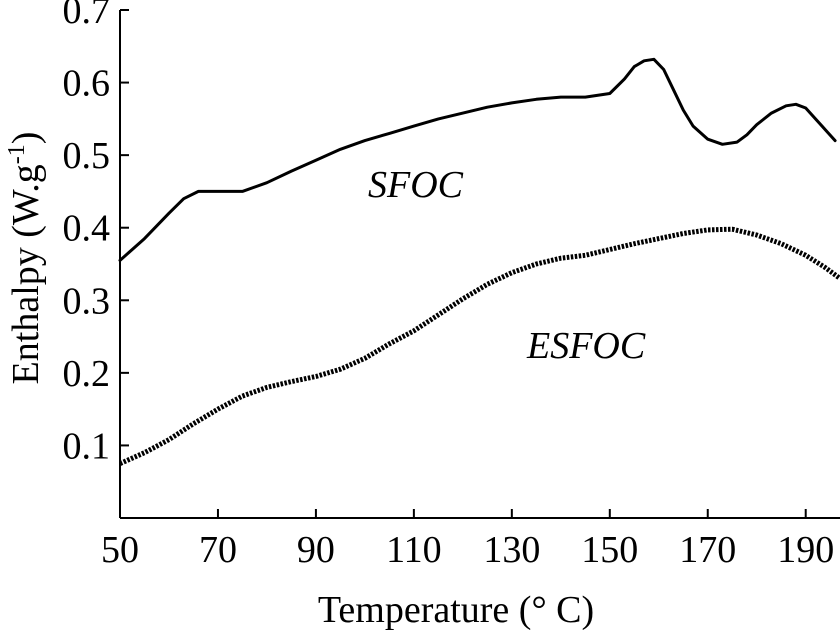 Image resolution: width=840 pixels, height=630 pixels. What do you see at coordinates (416, 185) in the screenshot?
I see `series-label-sfoc: SFOC` at bounding box center [416, 185].